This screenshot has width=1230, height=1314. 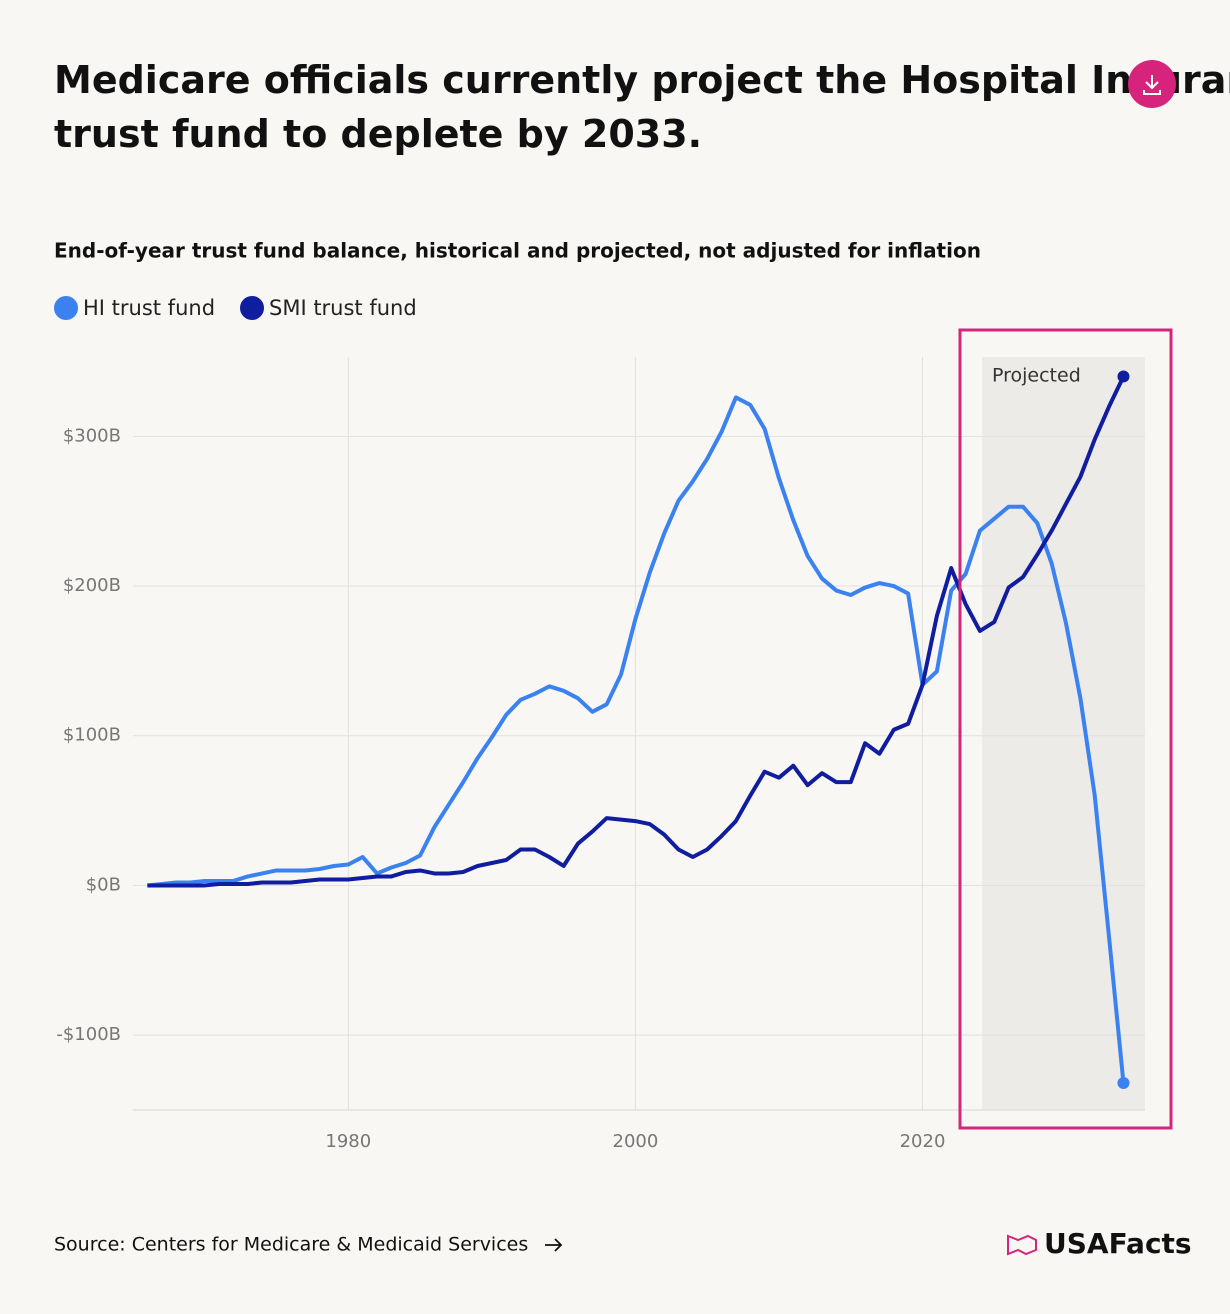 I want to click on brand: USAFacts, so click(x=1118, y=1243).